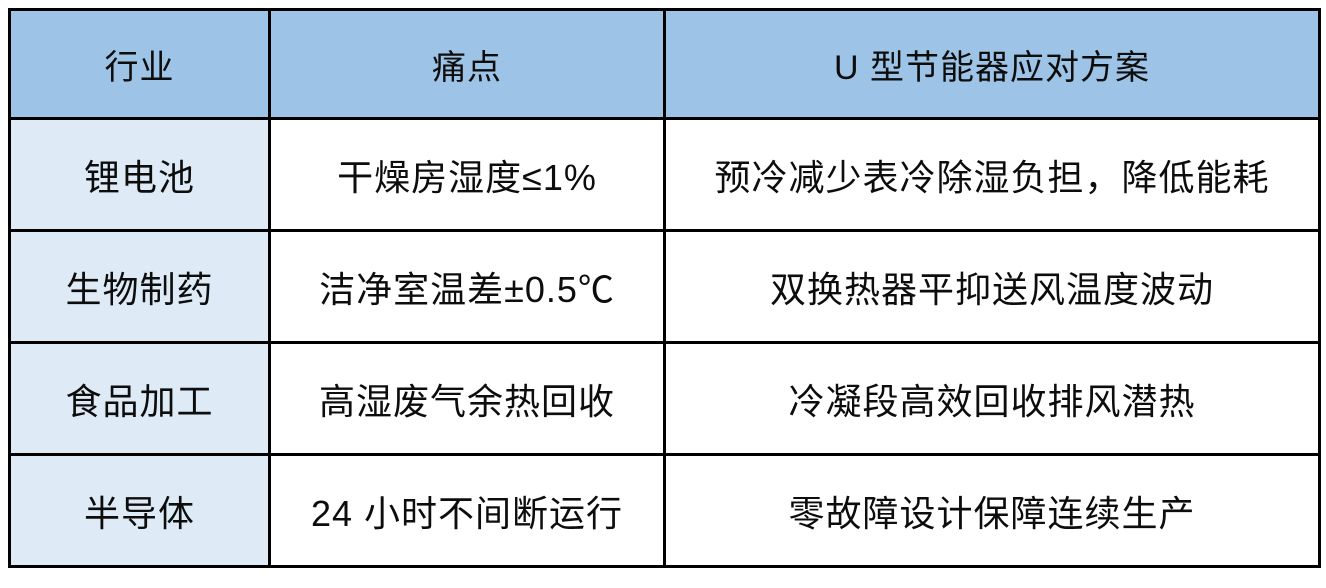 The height and width of the screenshot is (588, 1326). Describe the element at coordinates (992, 64) in the screenshot. I see `column-header-solution: U 型节能器应对方案` at that location.